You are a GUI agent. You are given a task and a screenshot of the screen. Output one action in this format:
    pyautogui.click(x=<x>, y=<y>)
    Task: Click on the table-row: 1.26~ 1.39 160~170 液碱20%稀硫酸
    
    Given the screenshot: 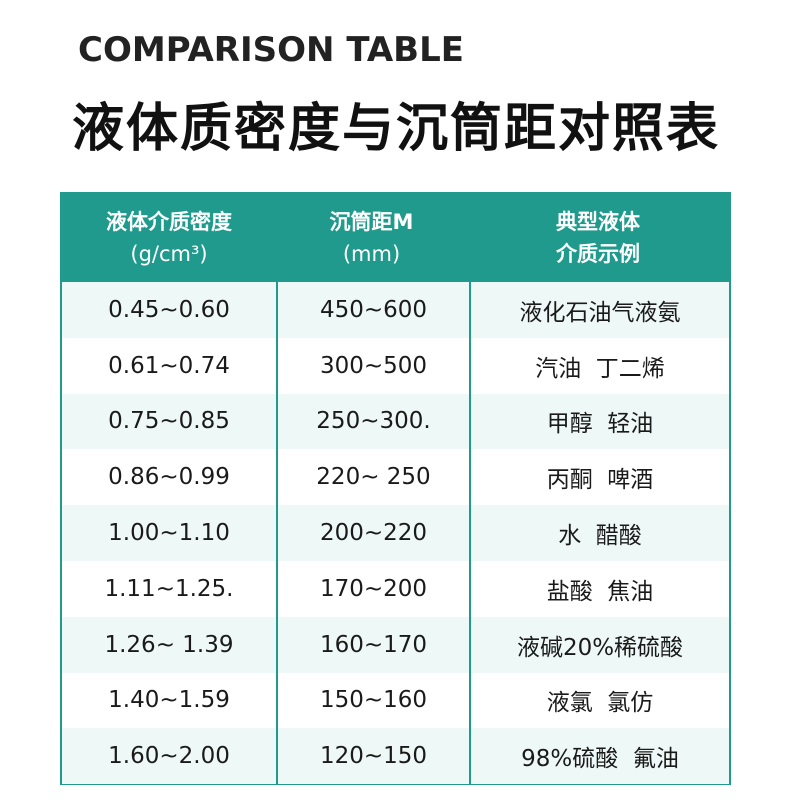 What is the action you would take?
    pyautogui.click(x=395, y=644)
    